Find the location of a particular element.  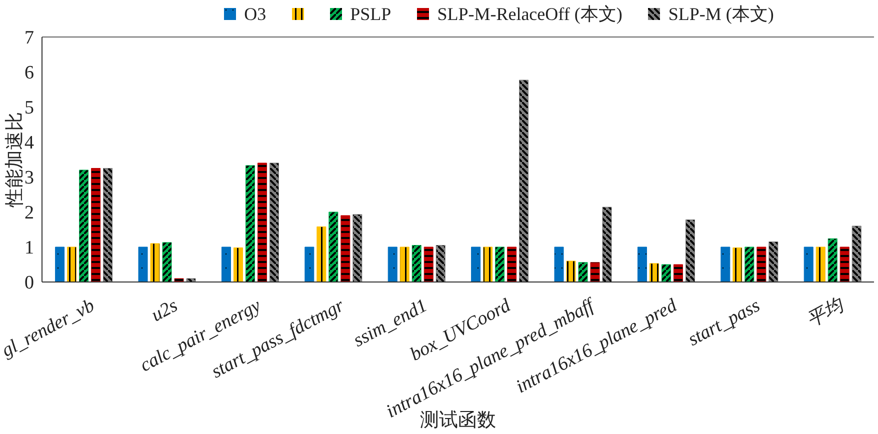

legend-label: PSLP is located at coordinates (371, 14).